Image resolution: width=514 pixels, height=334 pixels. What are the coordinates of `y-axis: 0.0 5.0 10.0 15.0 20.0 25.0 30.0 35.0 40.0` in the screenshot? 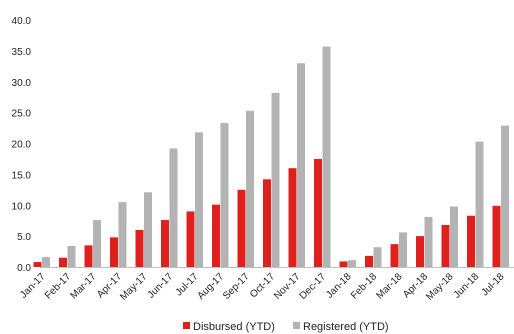 It's located at (22, 145).